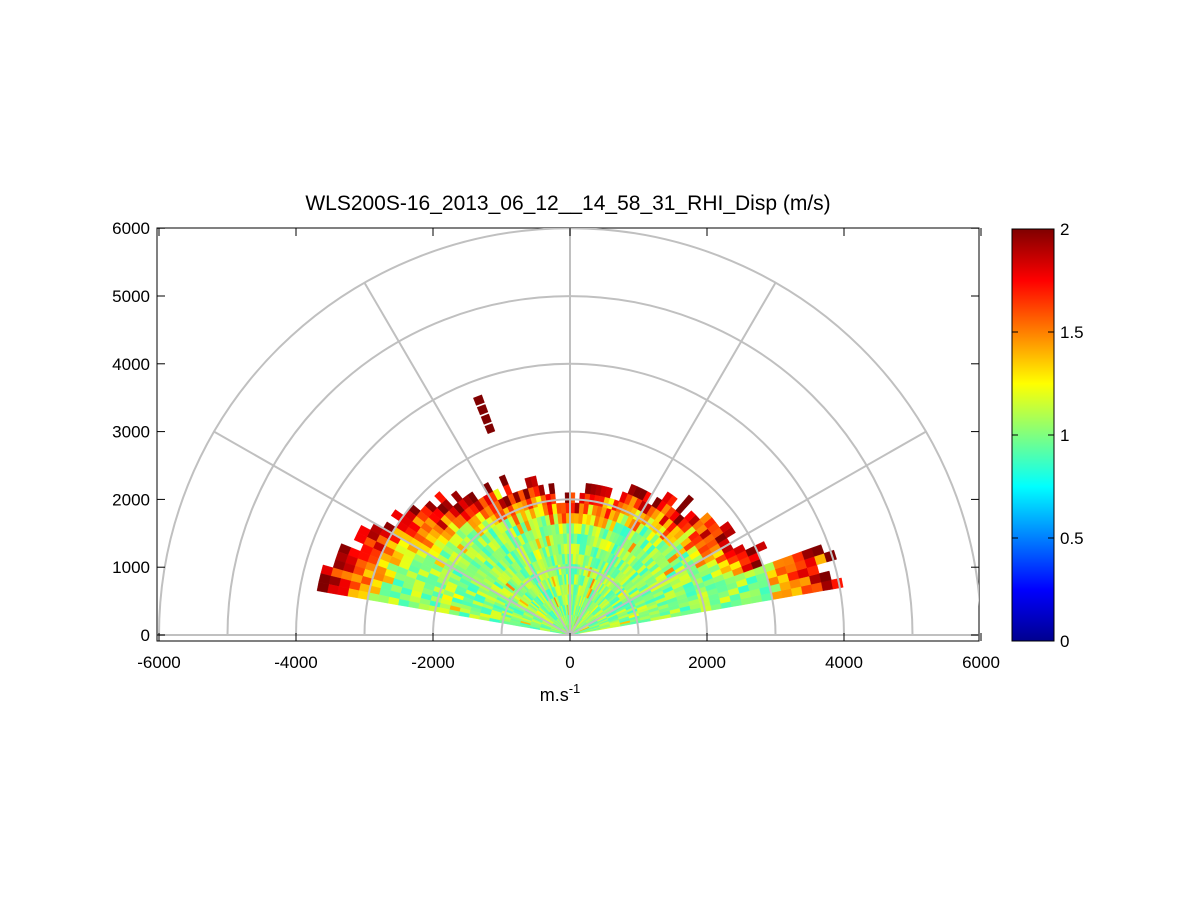  What do you see at coordinates (295, 662) in the screenshot?
I see `x-tick-label: -4000` at bounding box center [295, 662].